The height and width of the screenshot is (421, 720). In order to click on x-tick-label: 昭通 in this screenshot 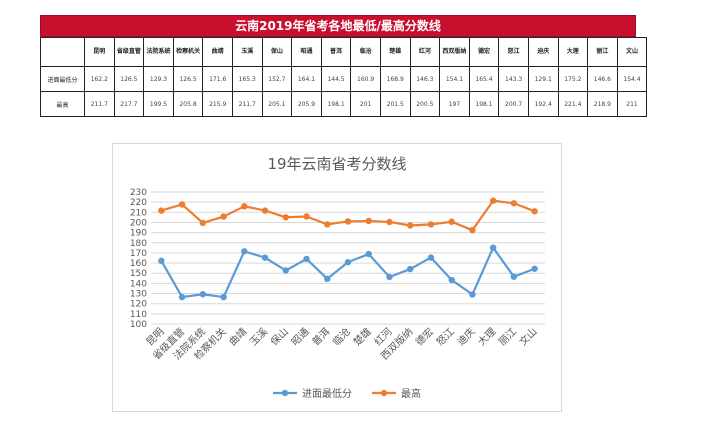, I will do `click(300, 337)`.